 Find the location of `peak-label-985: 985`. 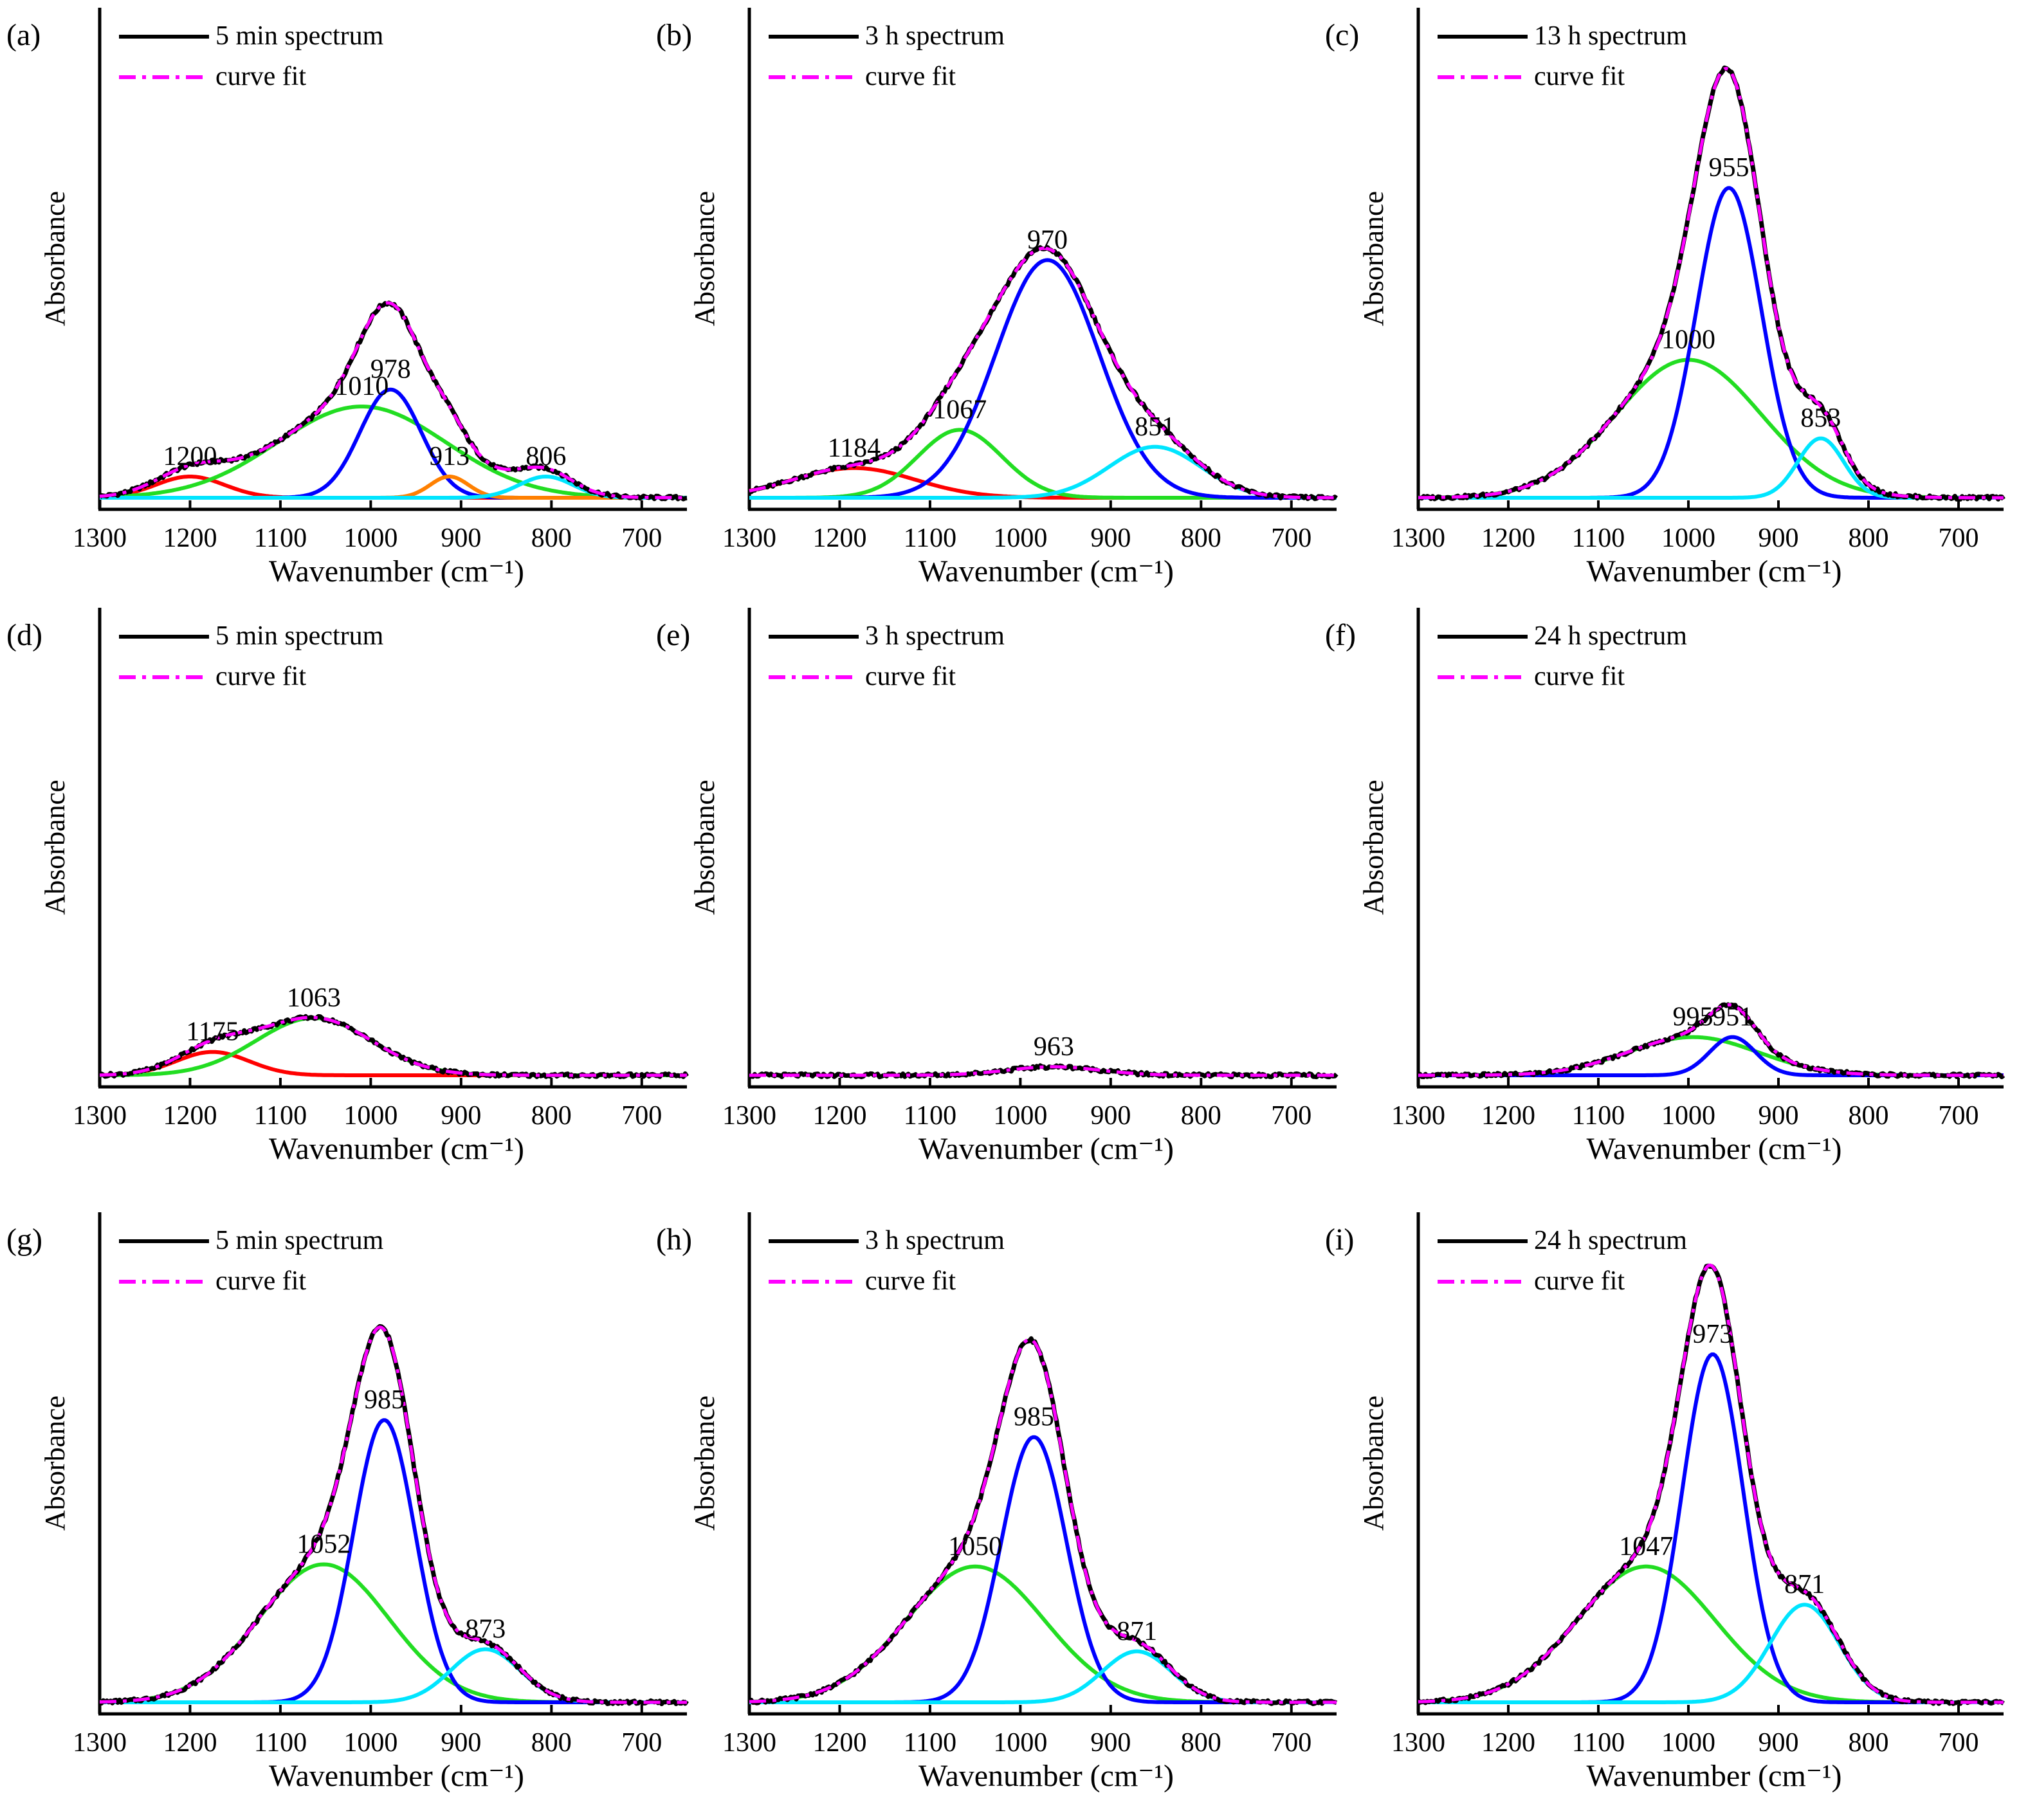

peak-label-985: 985 is located at coordinates (384, 1400).